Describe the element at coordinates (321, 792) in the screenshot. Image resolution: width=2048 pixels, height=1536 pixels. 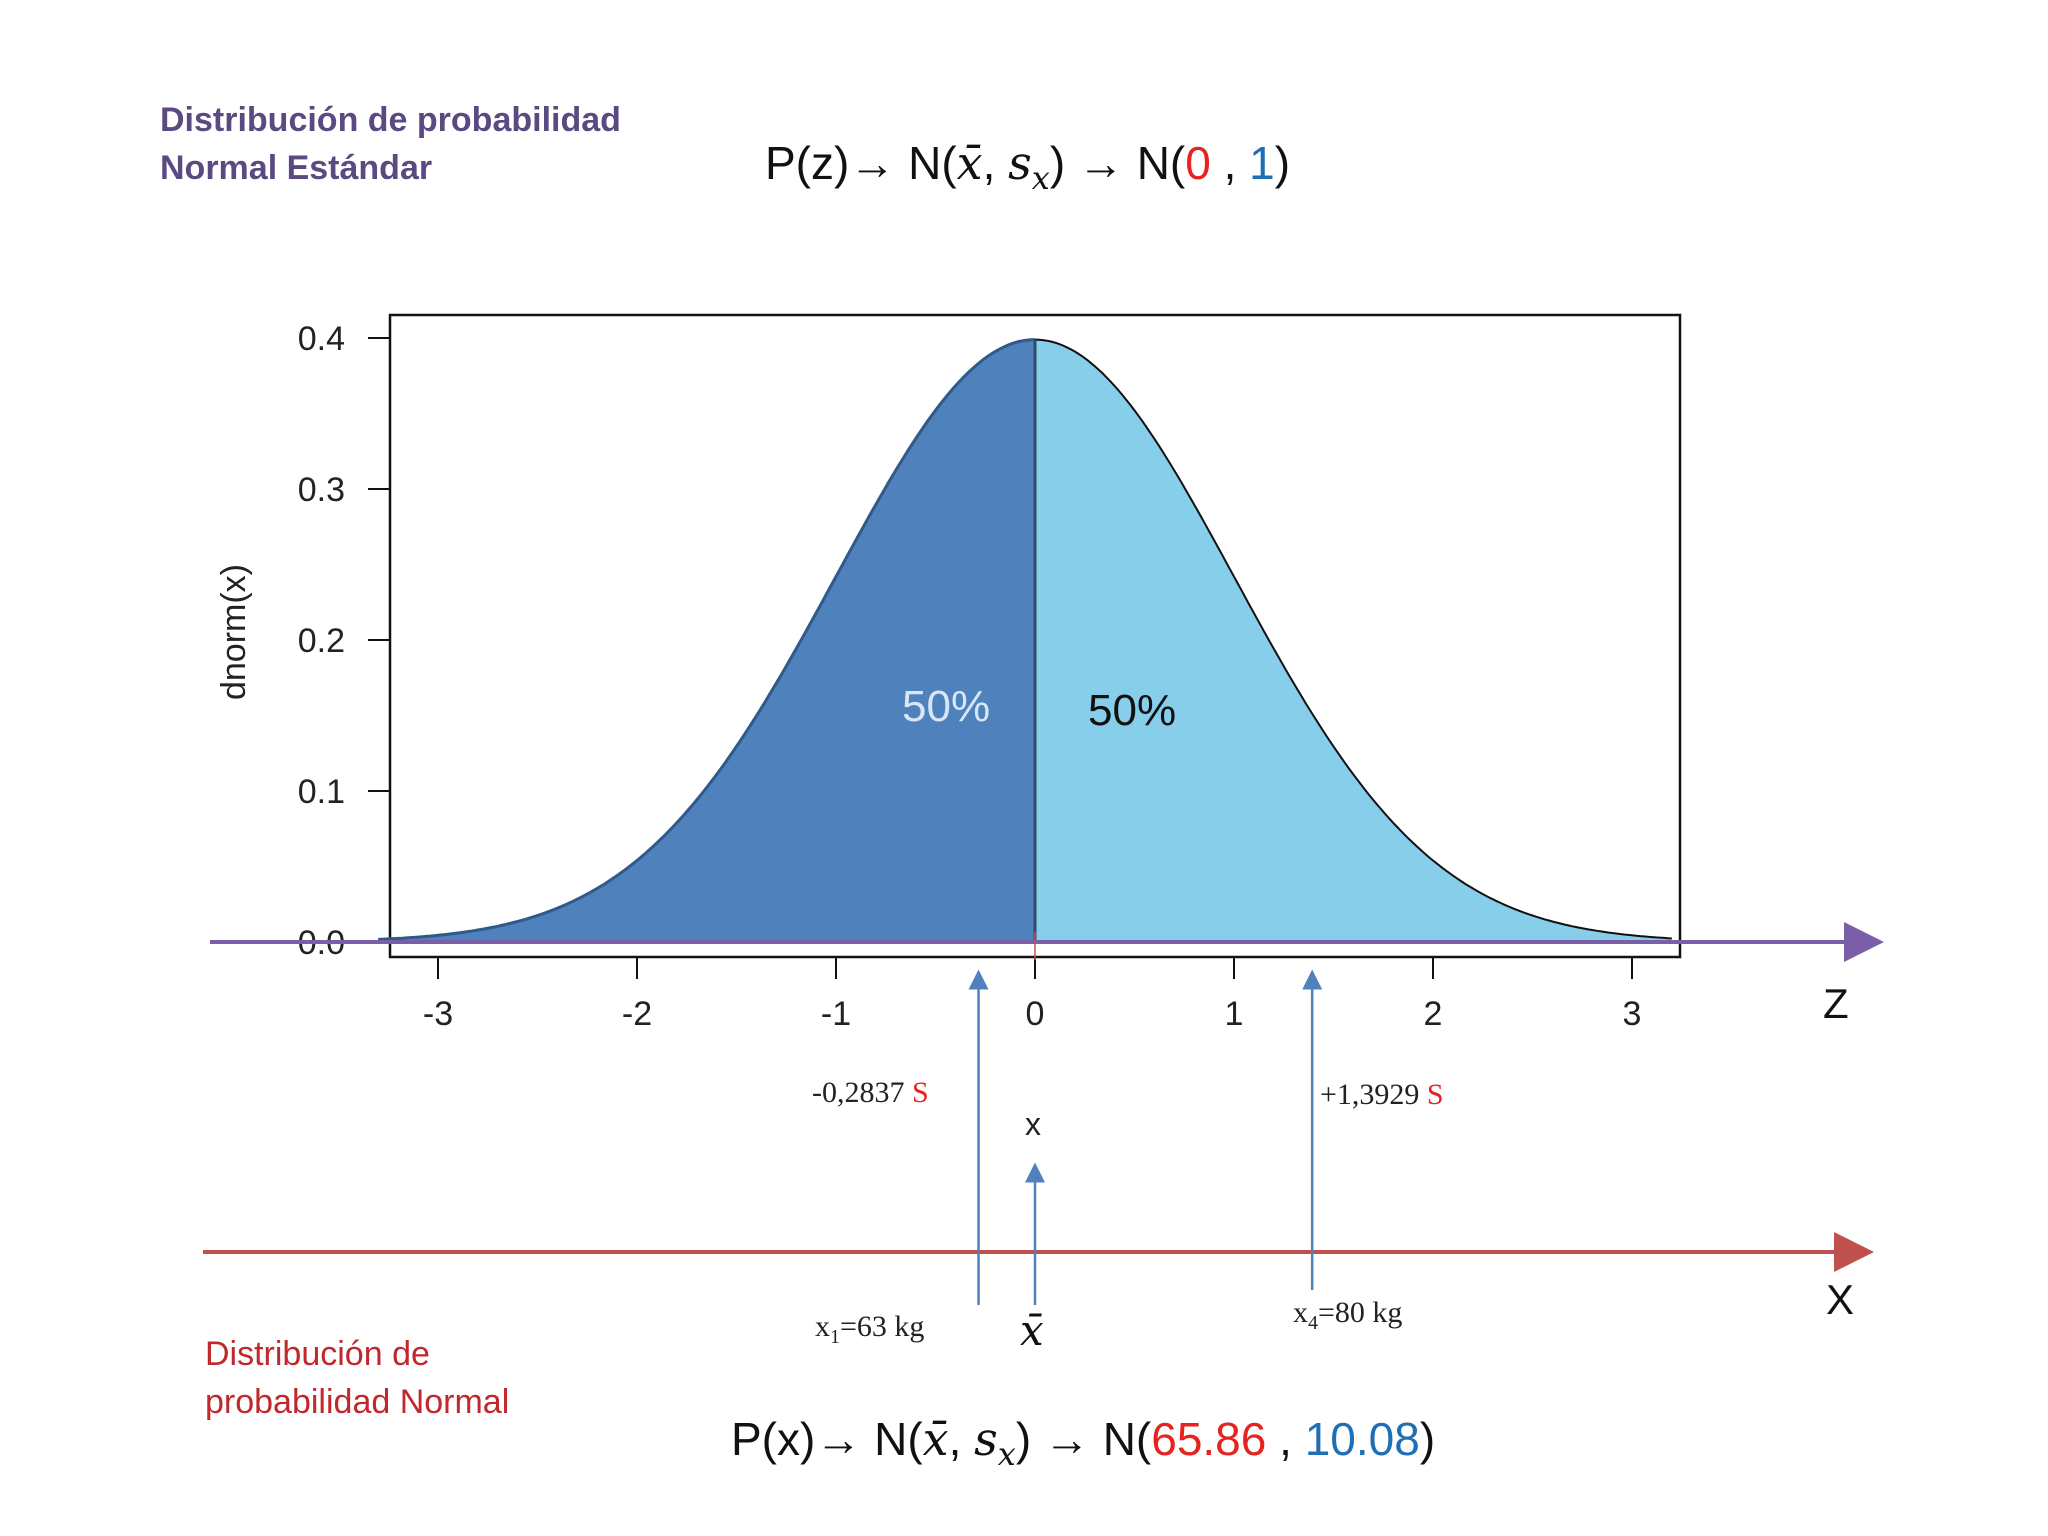
I see `y-tick-label: 0.1` at that location.